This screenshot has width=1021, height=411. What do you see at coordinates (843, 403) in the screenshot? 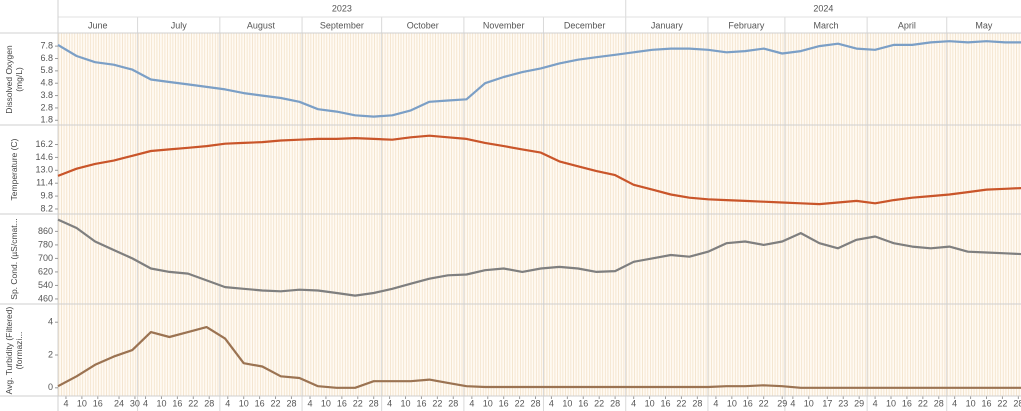
I see `x-tick-label: 23` at bounding box center [843, 403].